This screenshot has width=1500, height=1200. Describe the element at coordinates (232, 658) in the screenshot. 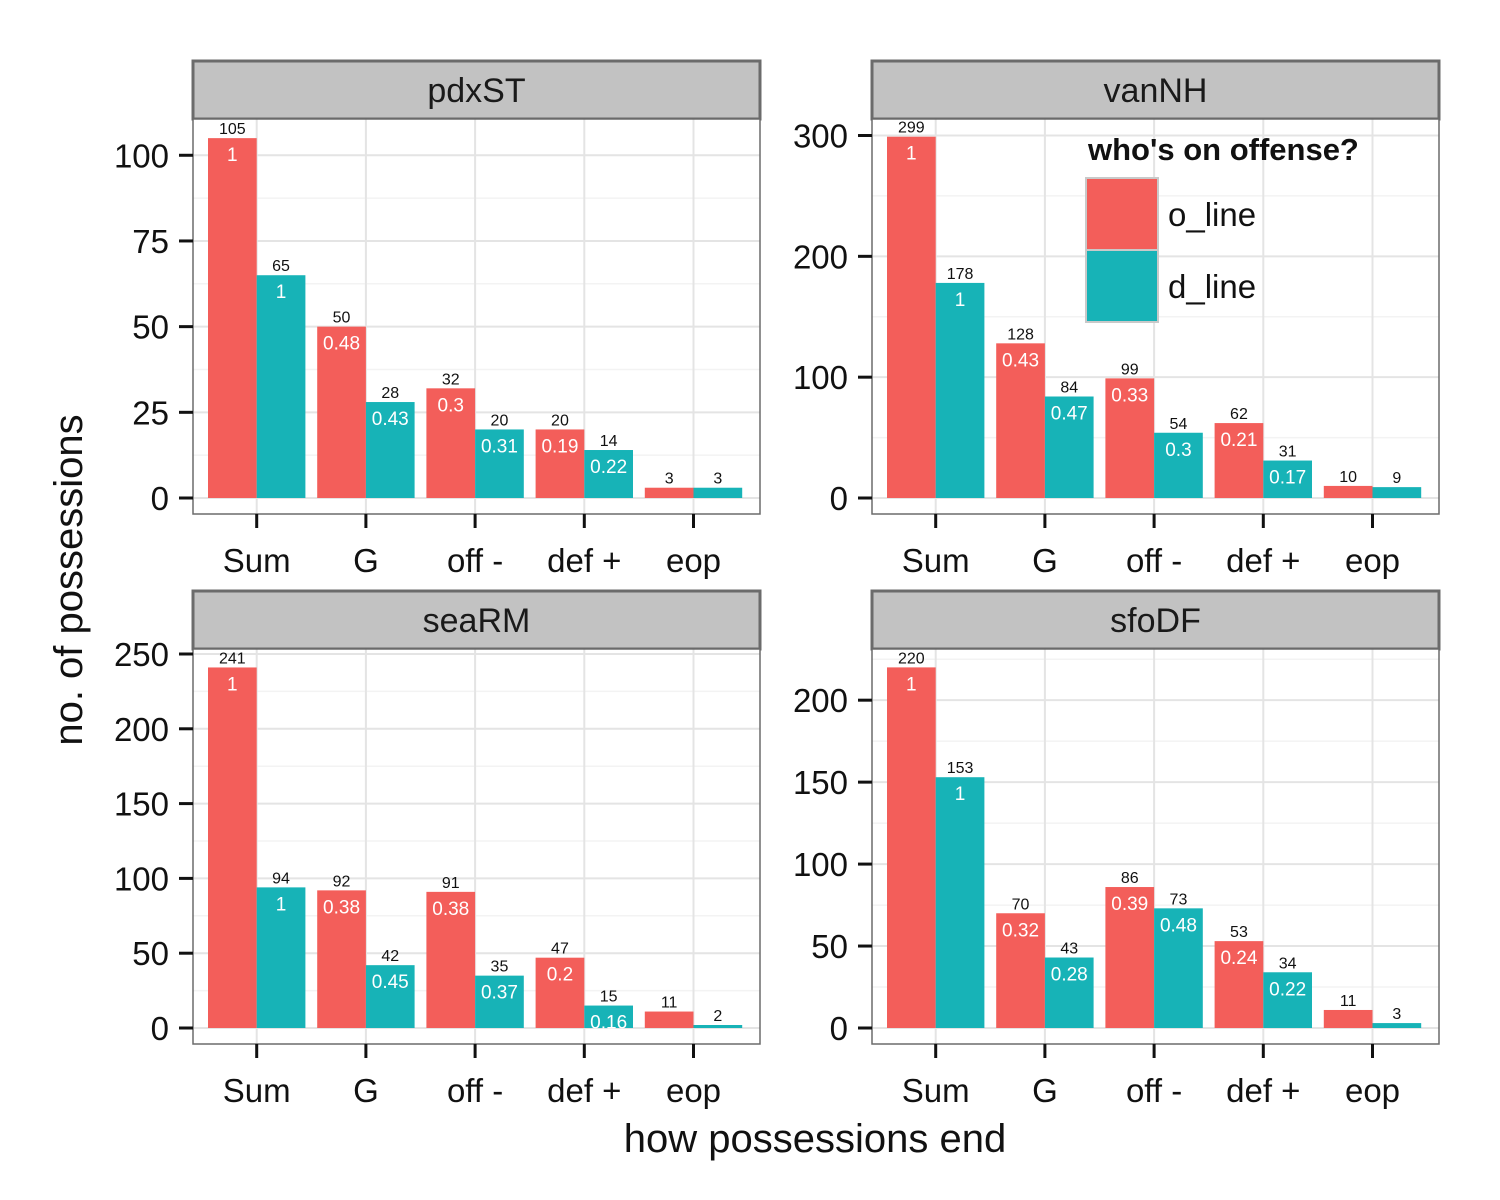

I see `count-label: 241` at that location.